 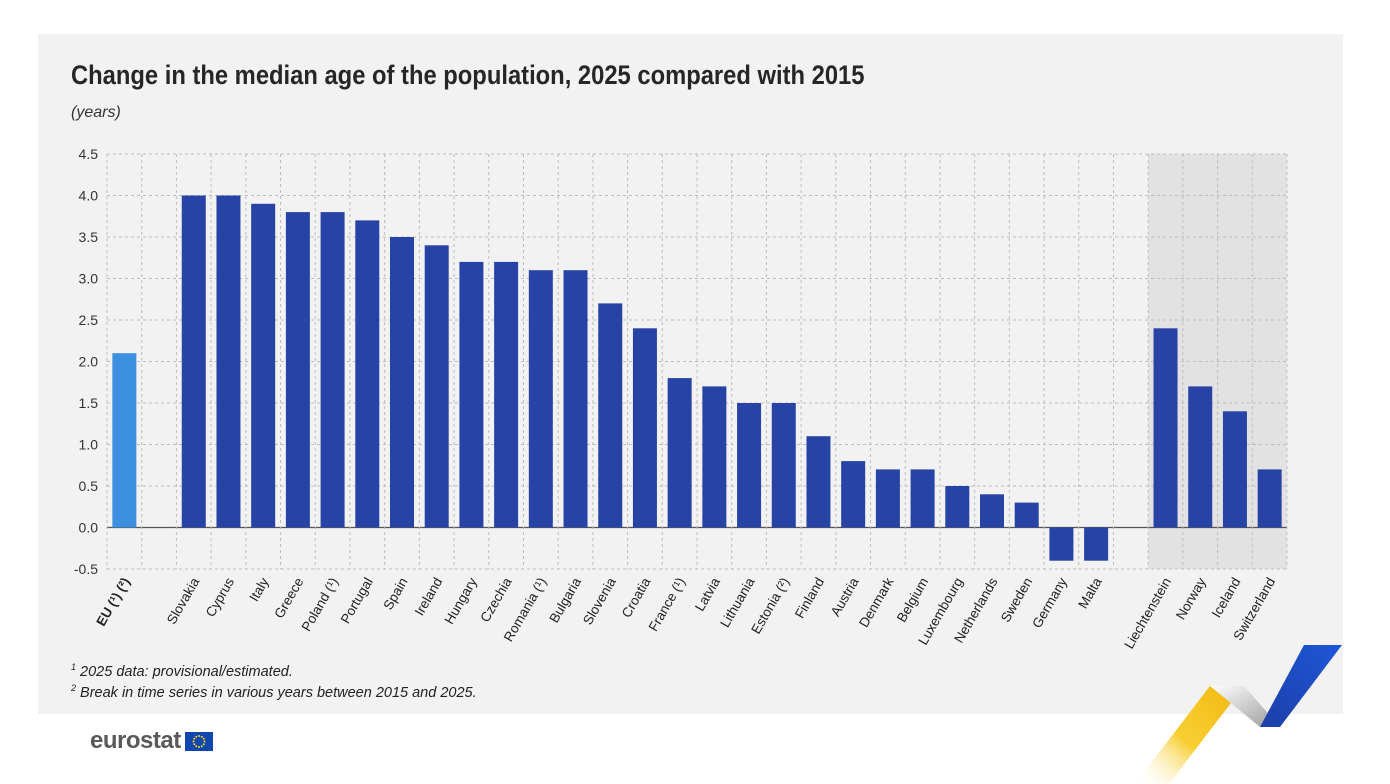 What do you see at coordinates (124, 440) in the screenshot?
I see `bar-eu` at bounding box center [124, 440].